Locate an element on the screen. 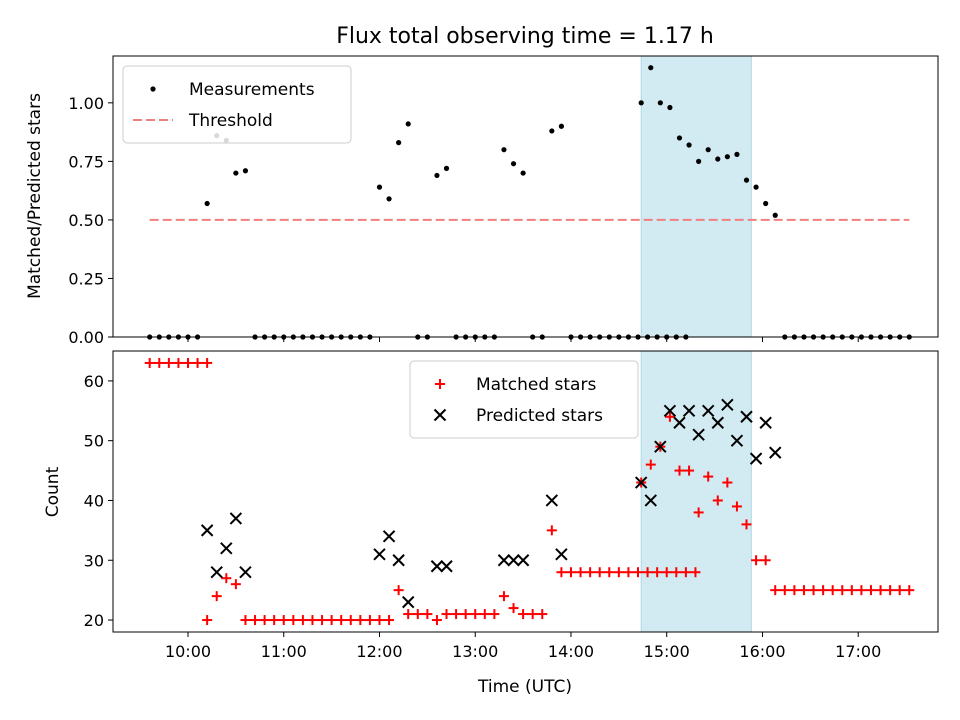 This screenshot has width=960, height=720. legend-label: Matched stars is located at coordinates (536, 385).